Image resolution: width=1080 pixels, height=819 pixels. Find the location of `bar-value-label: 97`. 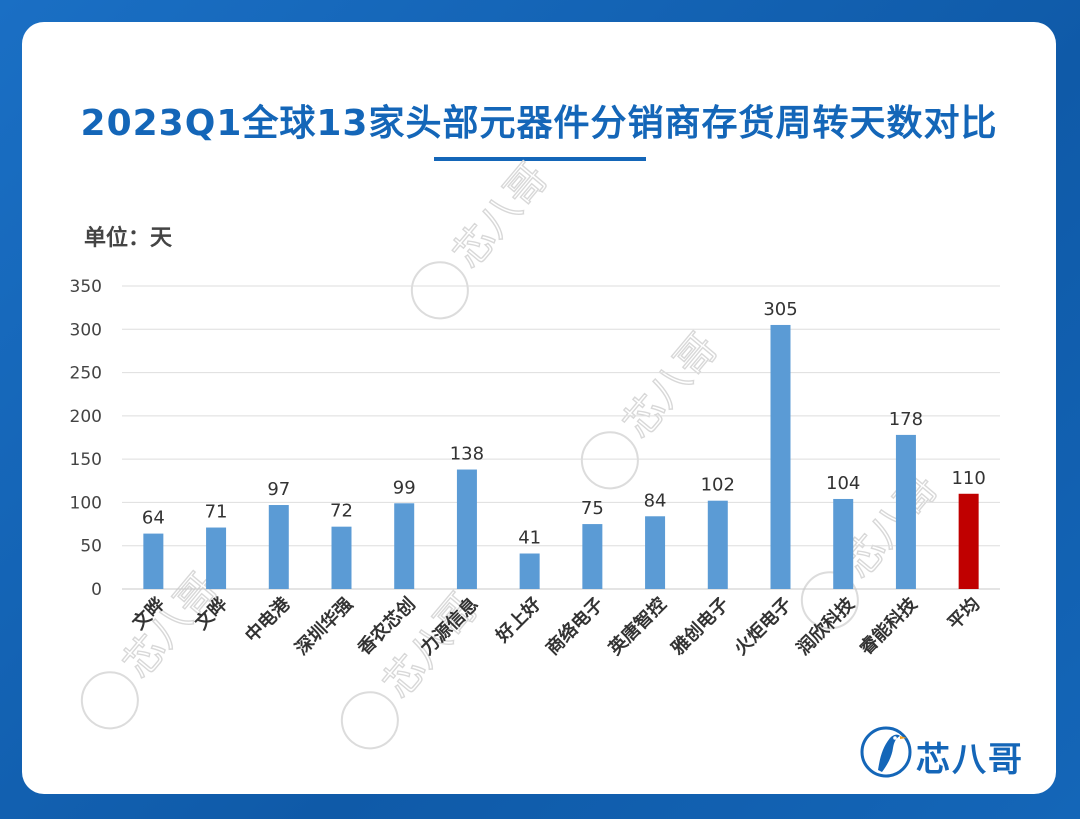

bar-value-label: 97 is located at coordinates (278, 489).